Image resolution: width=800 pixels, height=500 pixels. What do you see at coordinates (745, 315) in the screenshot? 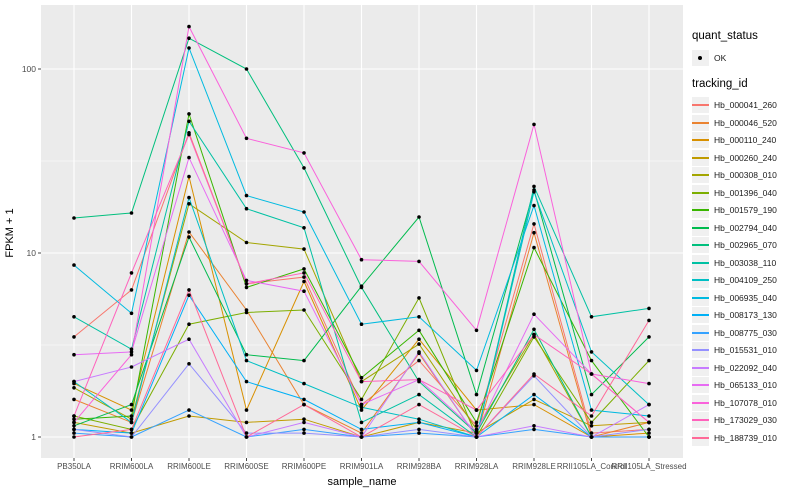
I see `legend-item-label: Hb_008173_130` at bounding box center [745, 315].